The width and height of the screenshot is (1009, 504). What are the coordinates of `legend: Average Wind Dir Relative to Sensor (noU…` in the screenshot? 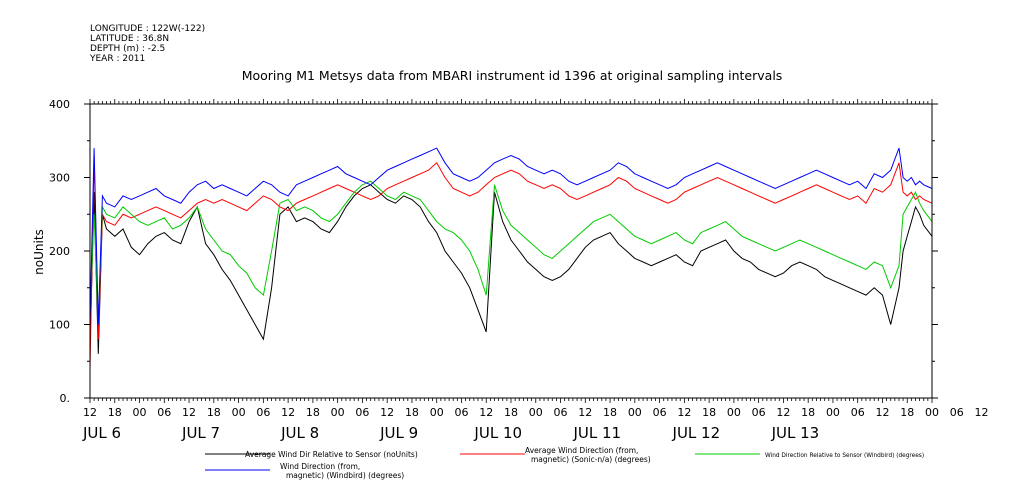 It's located at (564, 463).